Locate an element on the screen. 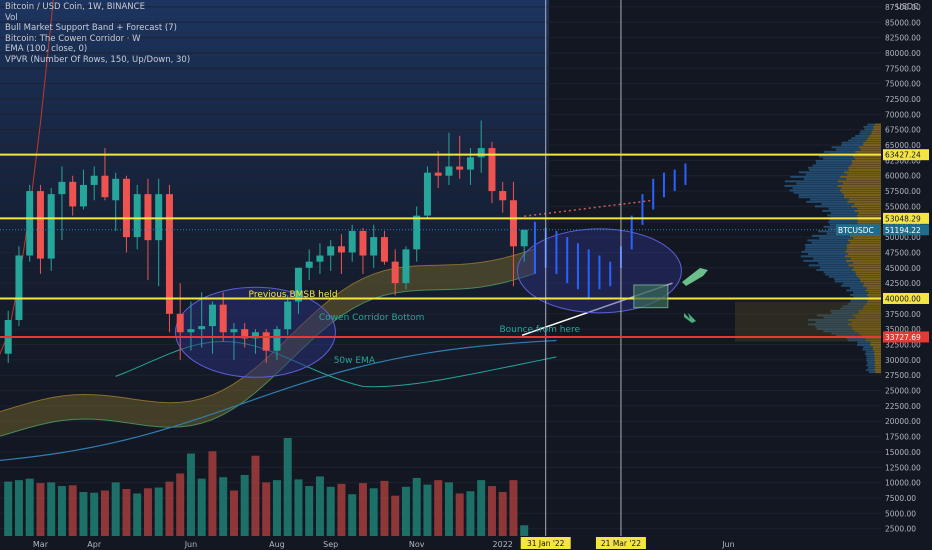 This screenshot has height=550, width=932. value-area is located at coordinates (808, 321).